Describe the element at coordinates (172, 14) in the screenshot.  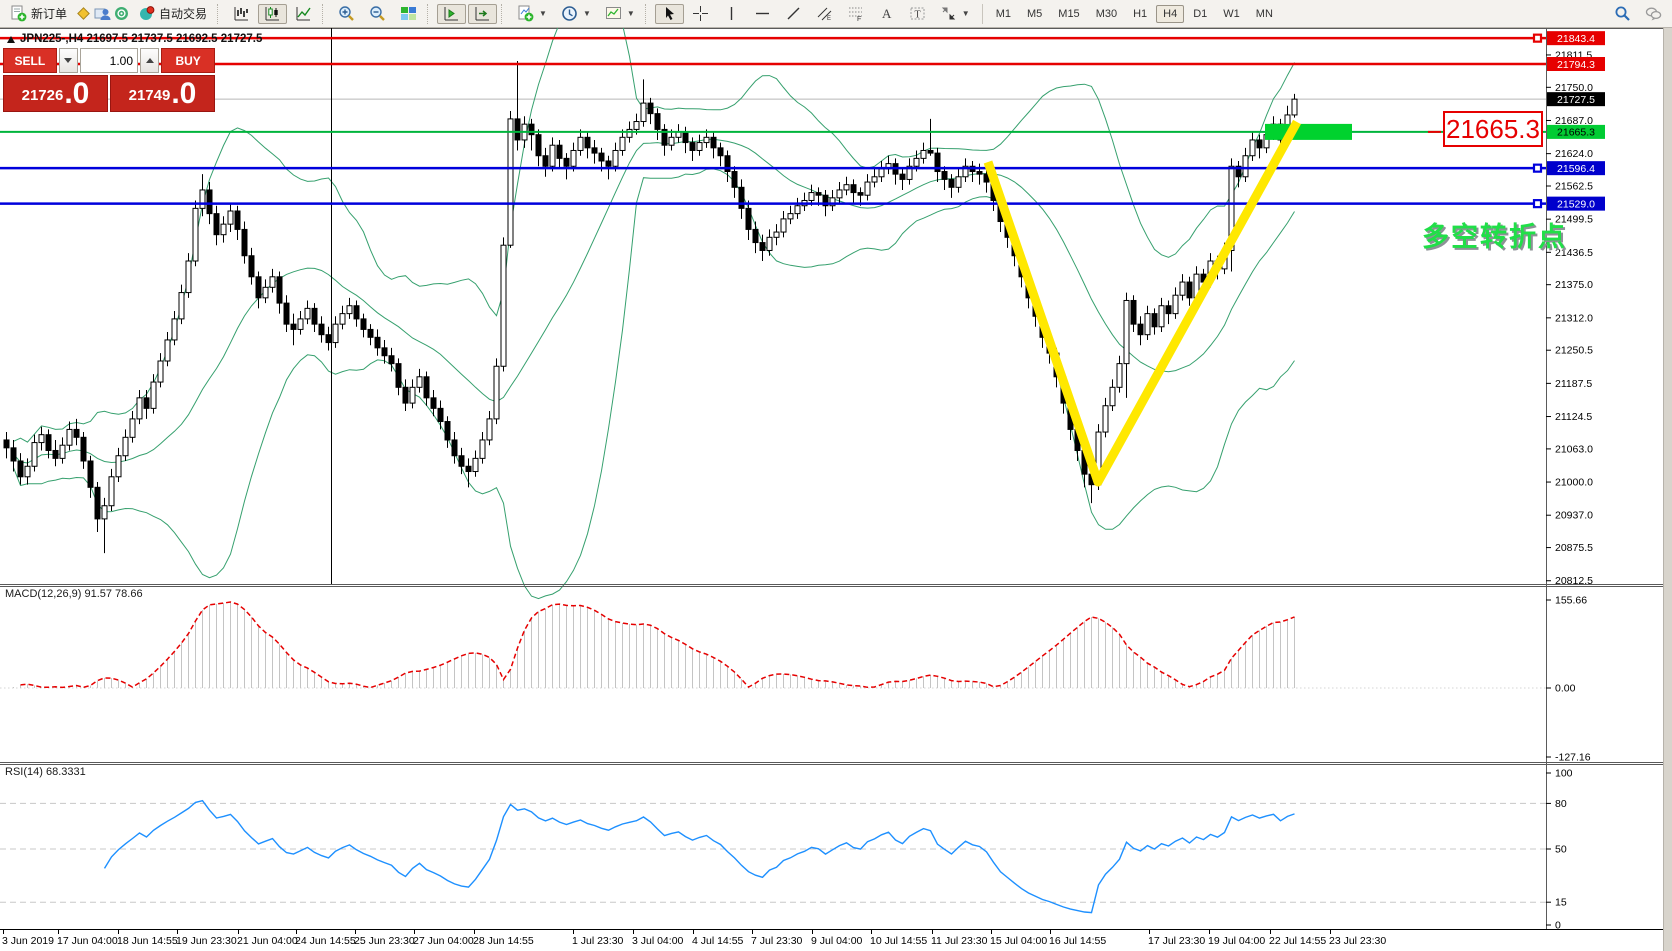
I see `autotrading-button: 自动交易` at that location.